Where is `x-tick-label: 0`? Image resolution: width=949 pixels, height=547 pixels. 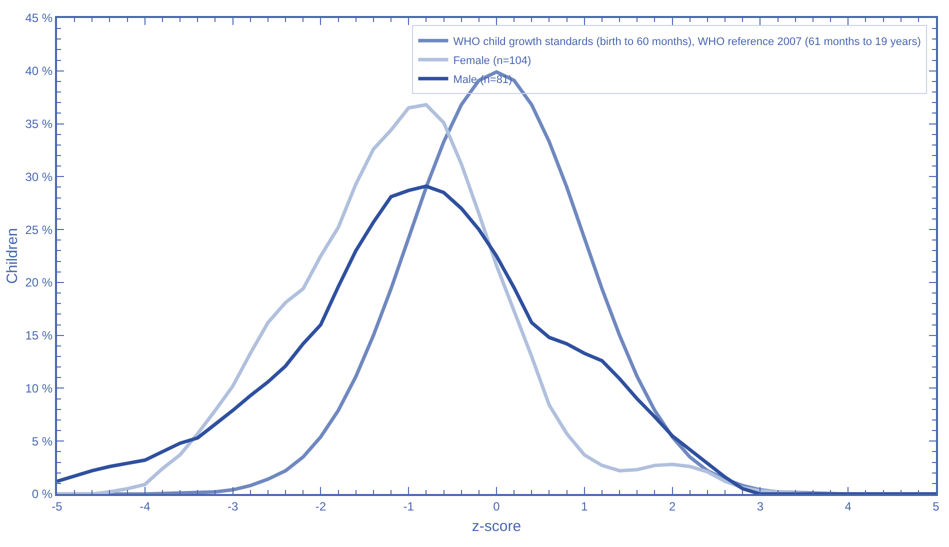 x-tick-label: 0 is located at coordinates (496, 506).